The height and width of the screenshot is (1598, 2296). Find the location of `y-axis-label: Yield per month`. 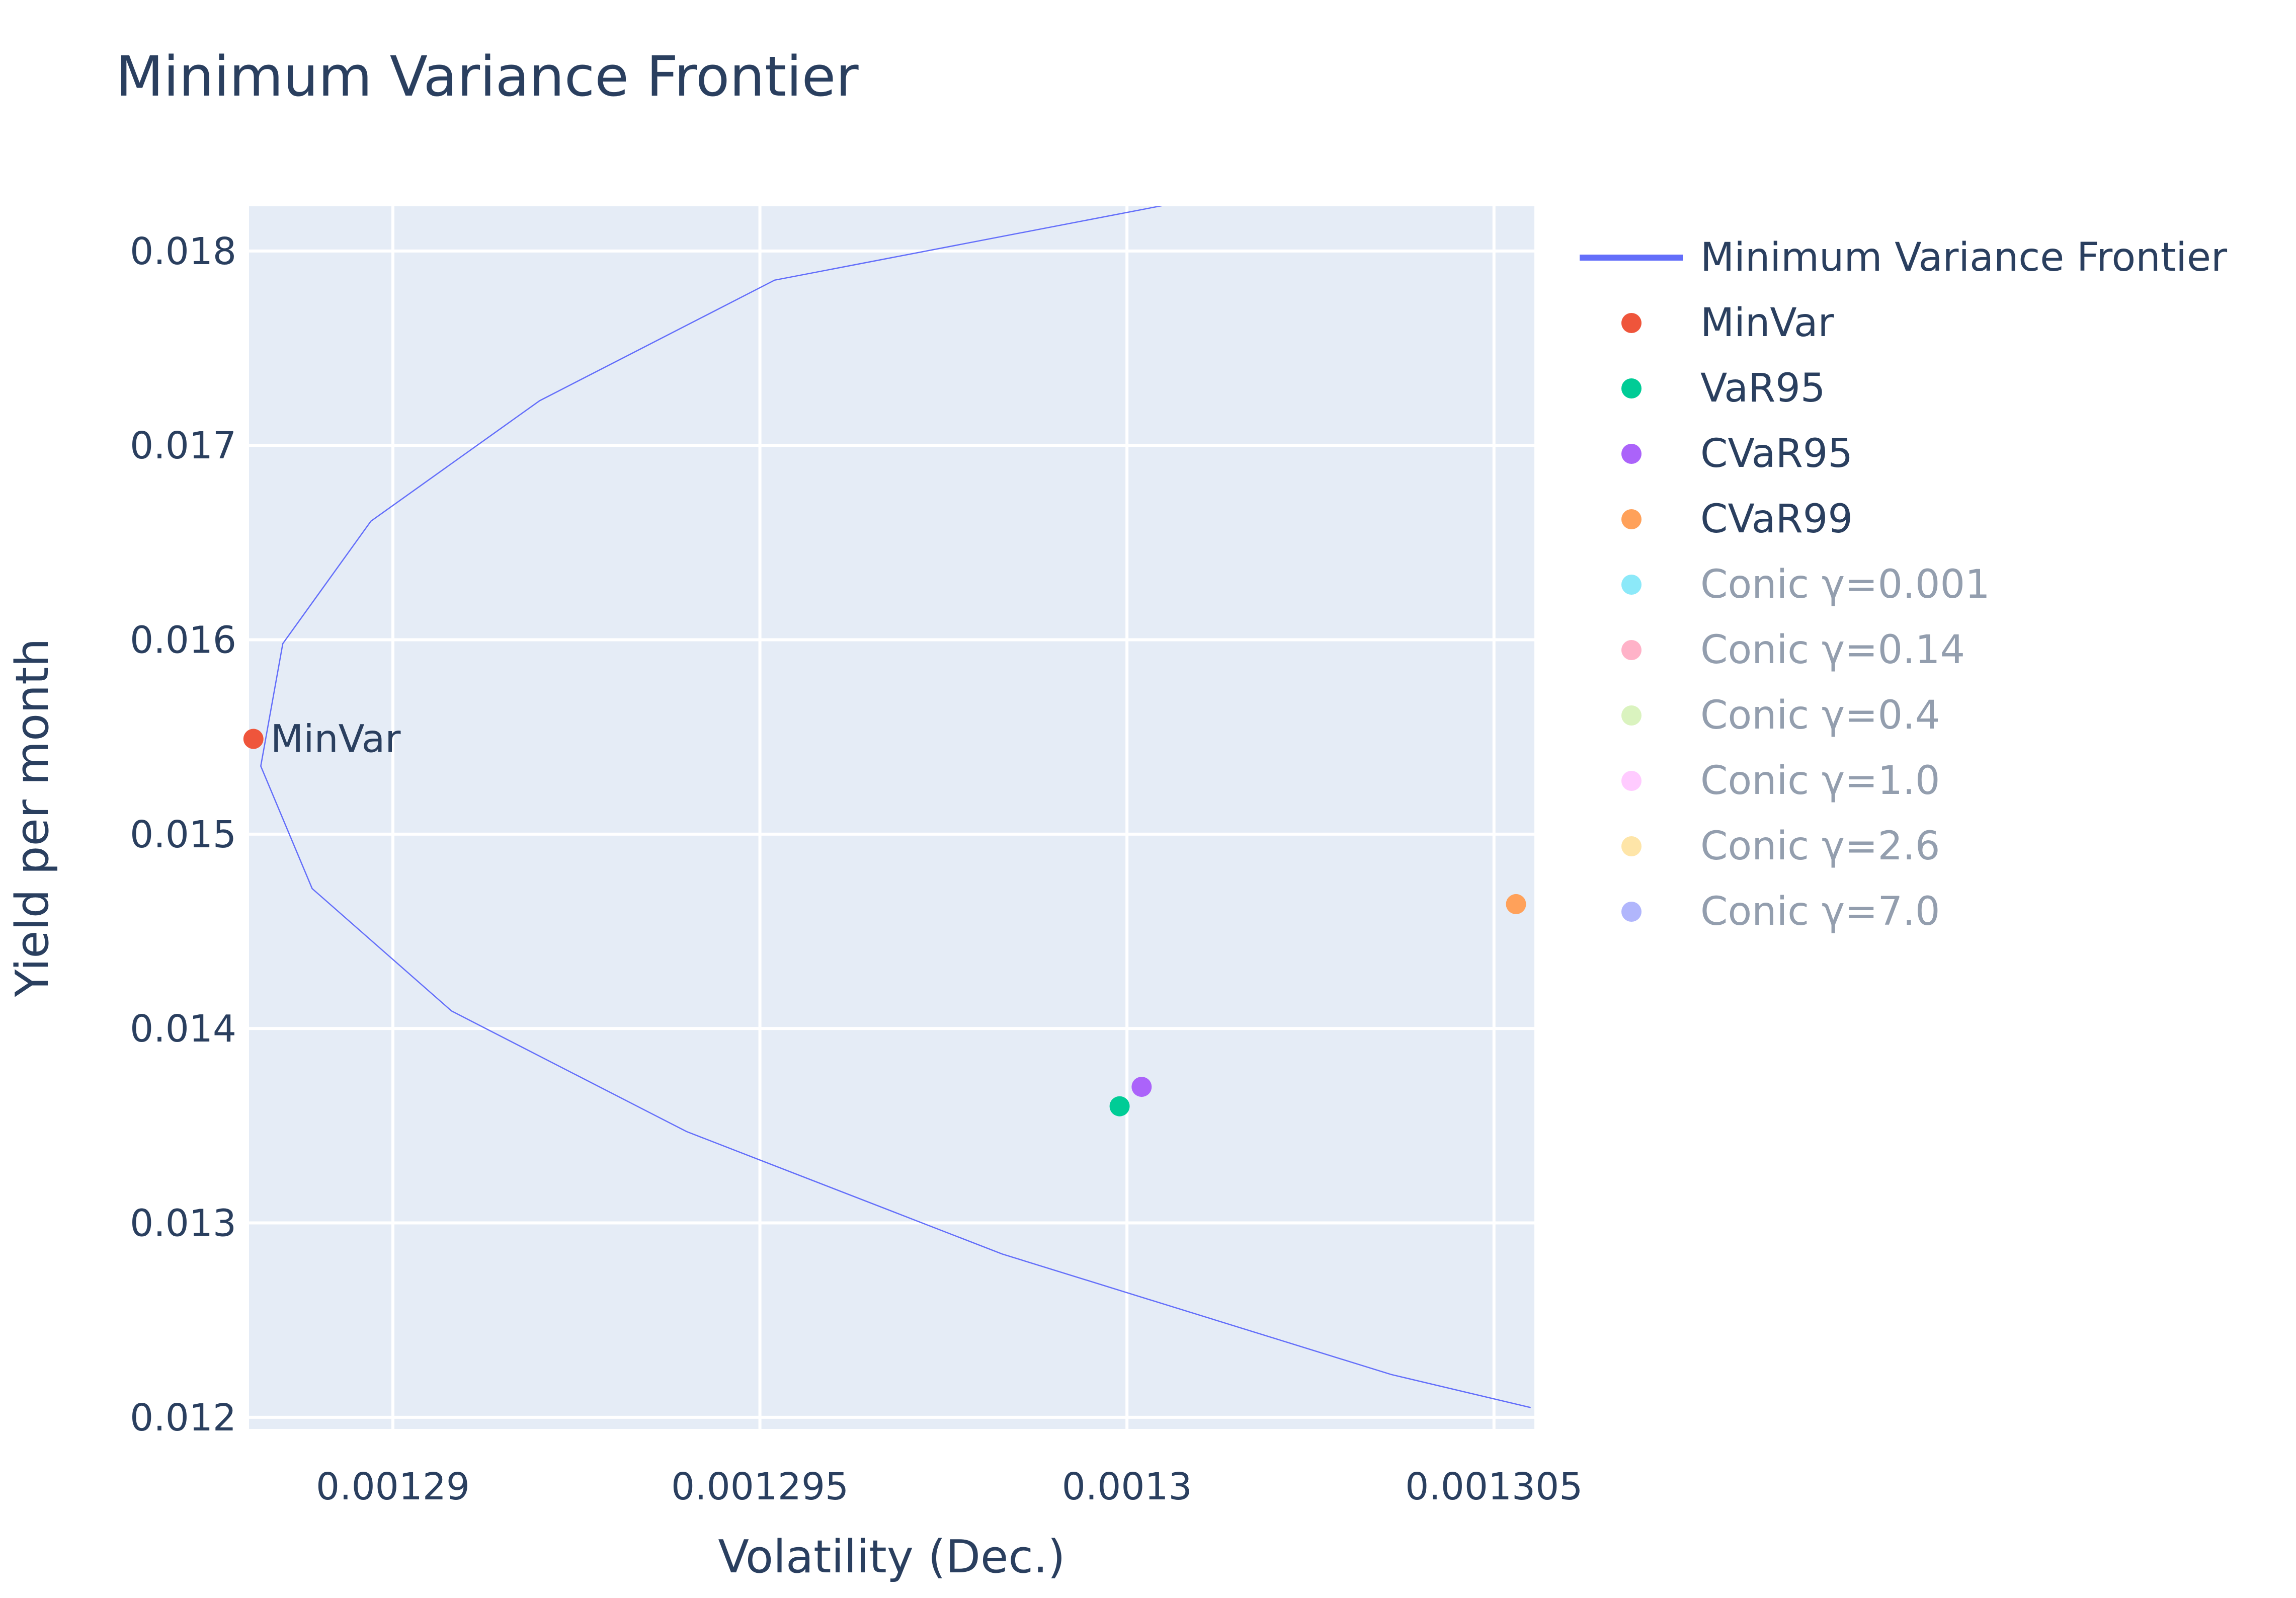

y-axis-label: Yield per month is located at coordinates (32, 818).